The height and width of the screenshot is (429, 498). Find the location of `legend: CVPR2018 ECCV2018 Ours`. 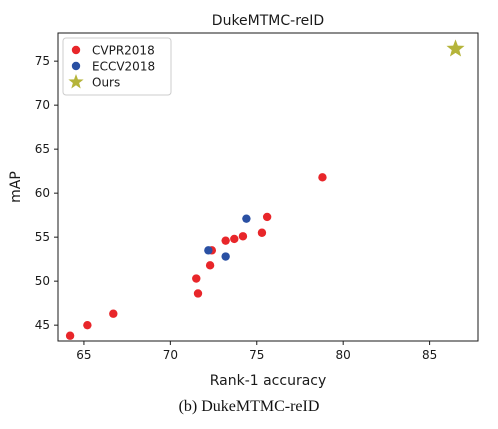

legend: CVPR2018 ECCV2018 Ours is located at coordinates (117, 66).